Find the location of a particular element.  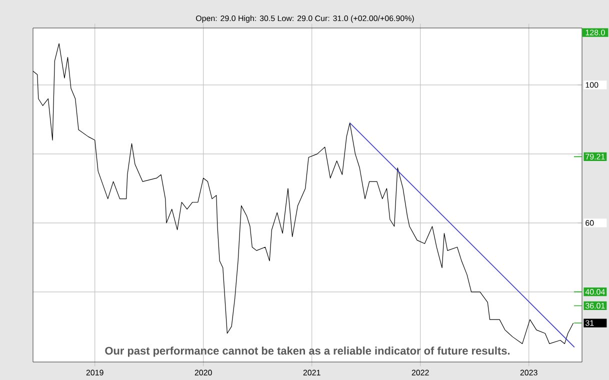

annotation: Our past performance cannot be taken as a reliable indicator of future results. is located at coordinates (307, 351).